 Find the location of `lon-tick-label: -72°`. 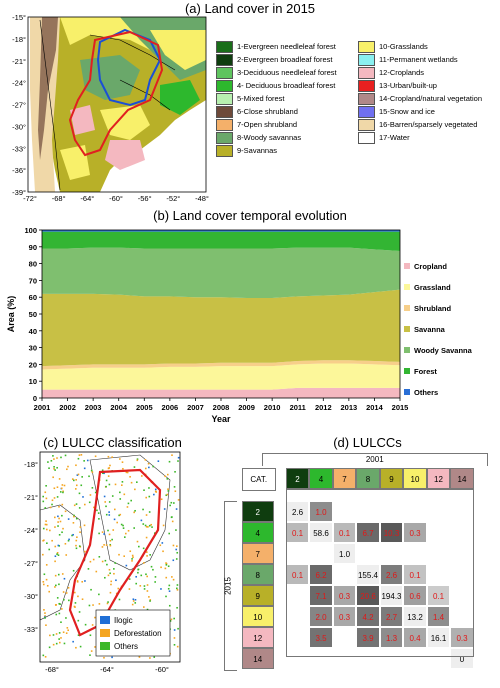

lon-tick-label: -72° is located at coordinates (30, 198).